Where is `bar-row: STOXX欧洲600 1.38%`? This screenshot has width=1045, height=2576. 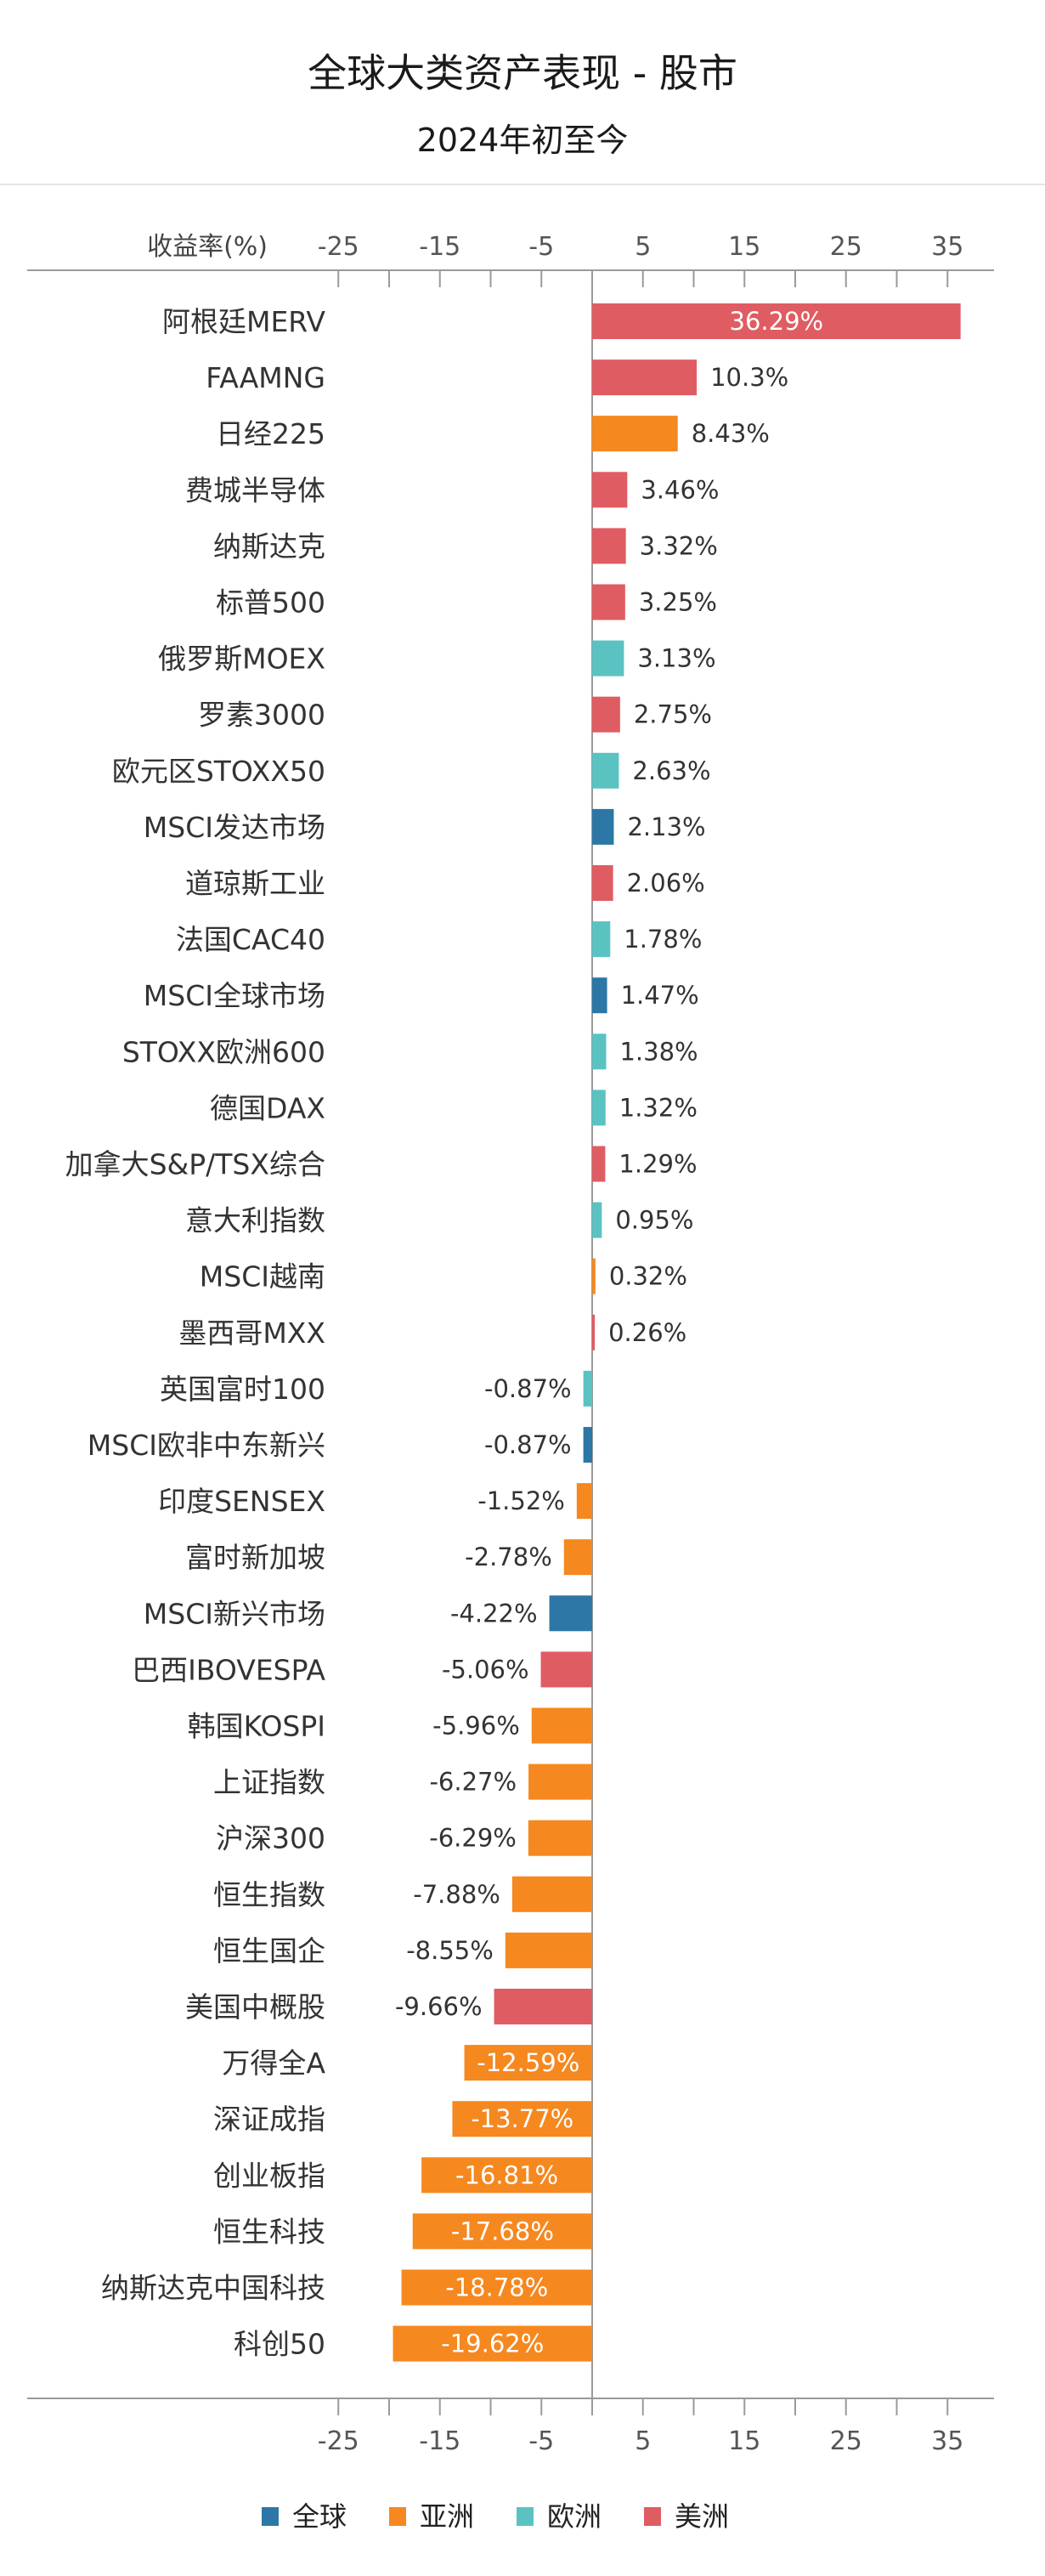
bar-row: STOXX欧洲600 1.38% is located at coordinates (410, 1051).